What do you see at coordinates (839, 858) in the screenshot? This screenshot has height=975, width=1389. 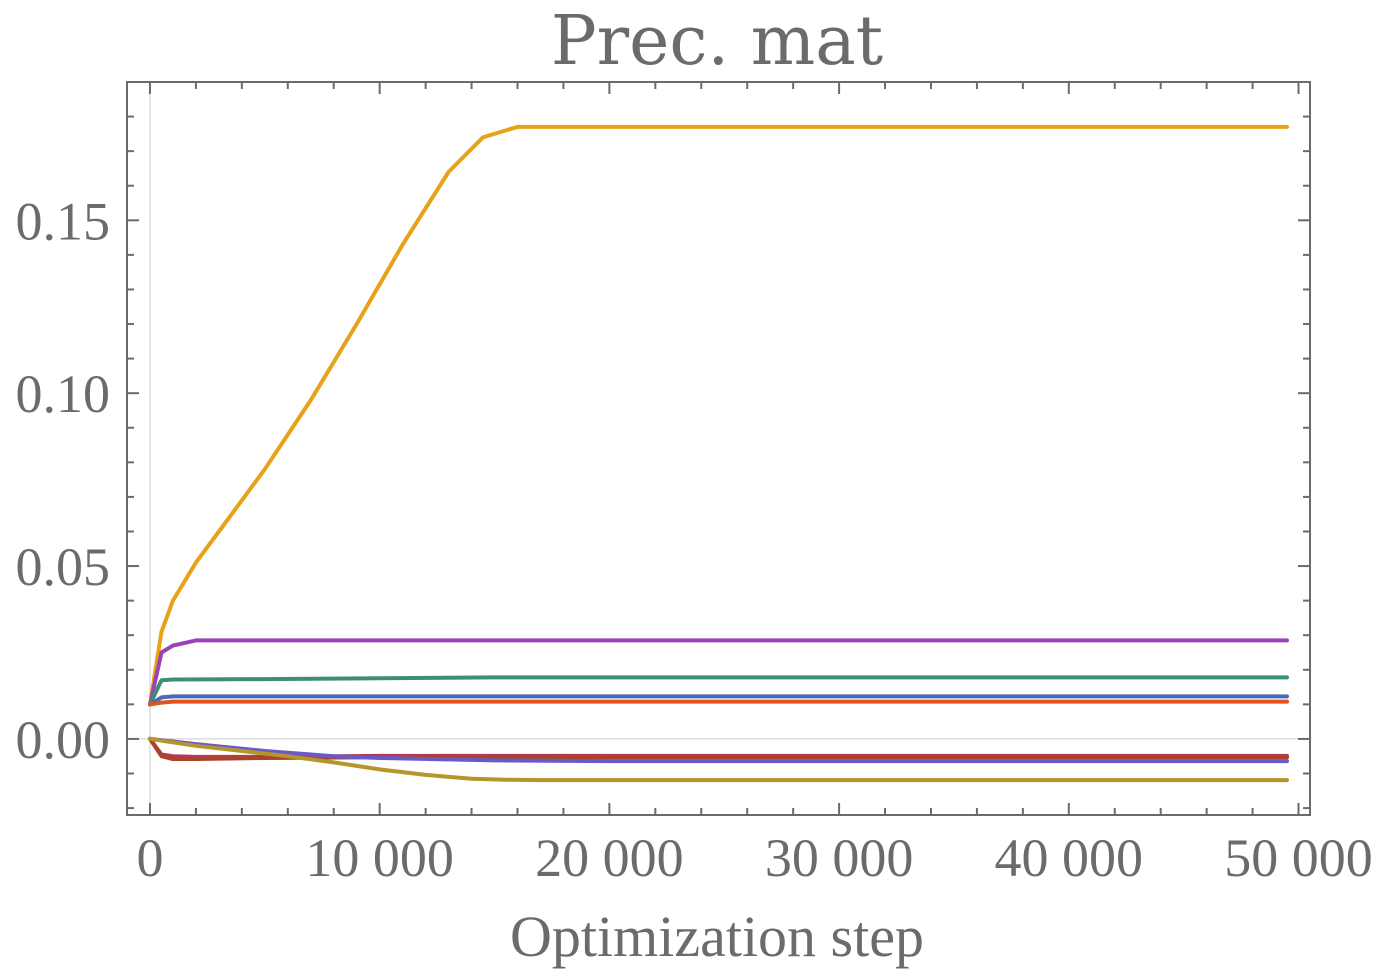 I see `x-tick-label: 30 000` at bounding box center [839, 858].